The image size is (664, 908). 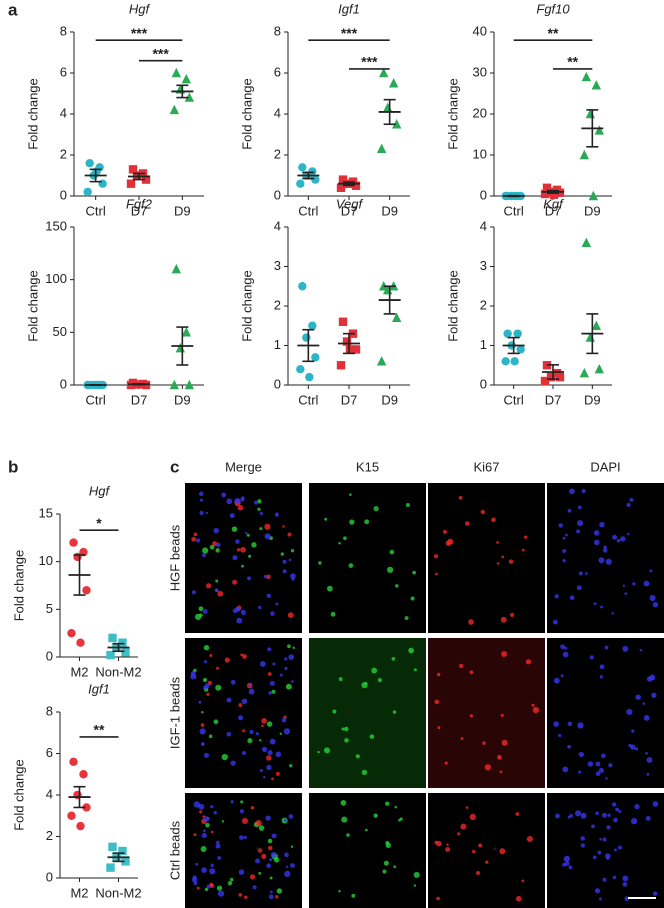 I want to click on x-tick-label: M2, so click(x=79, y=671).